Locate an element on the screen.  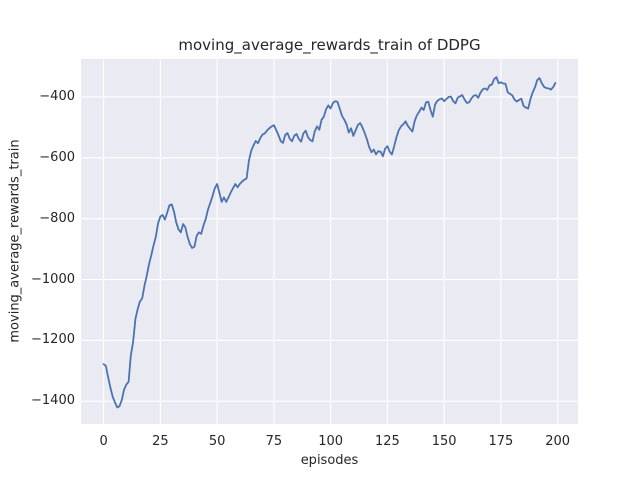
x-tick-label: 0 is located at coordinates (103, 441).